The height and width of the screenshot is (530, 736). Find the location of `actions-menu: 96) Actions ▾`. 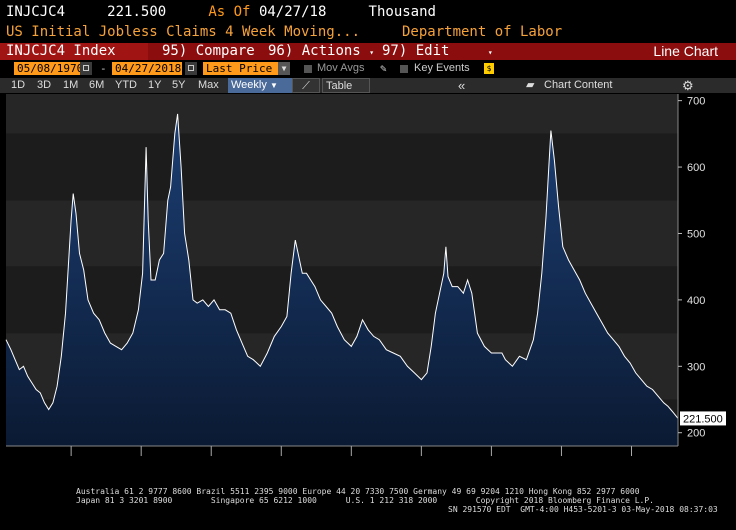

actions-menu: 96) Actions ▾ is located at coordinates (321, 51).